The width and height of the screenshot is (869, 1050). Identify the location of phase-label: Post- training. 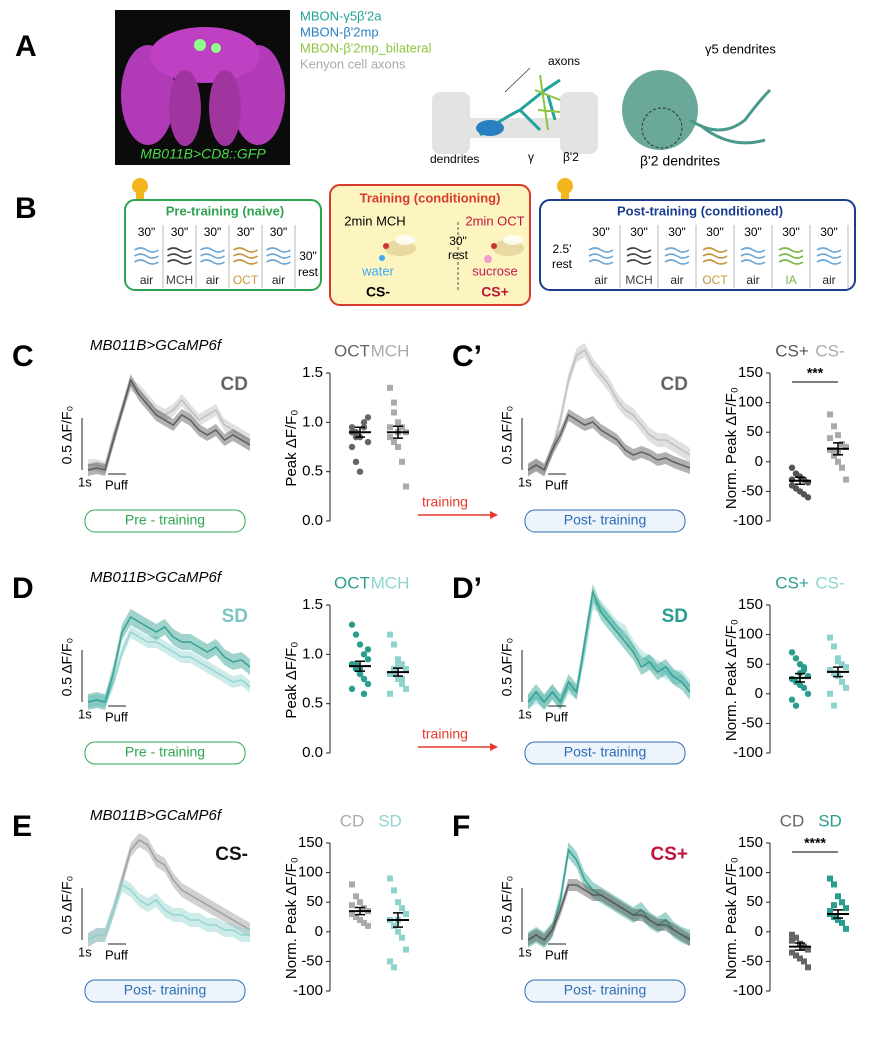
(605, 520).